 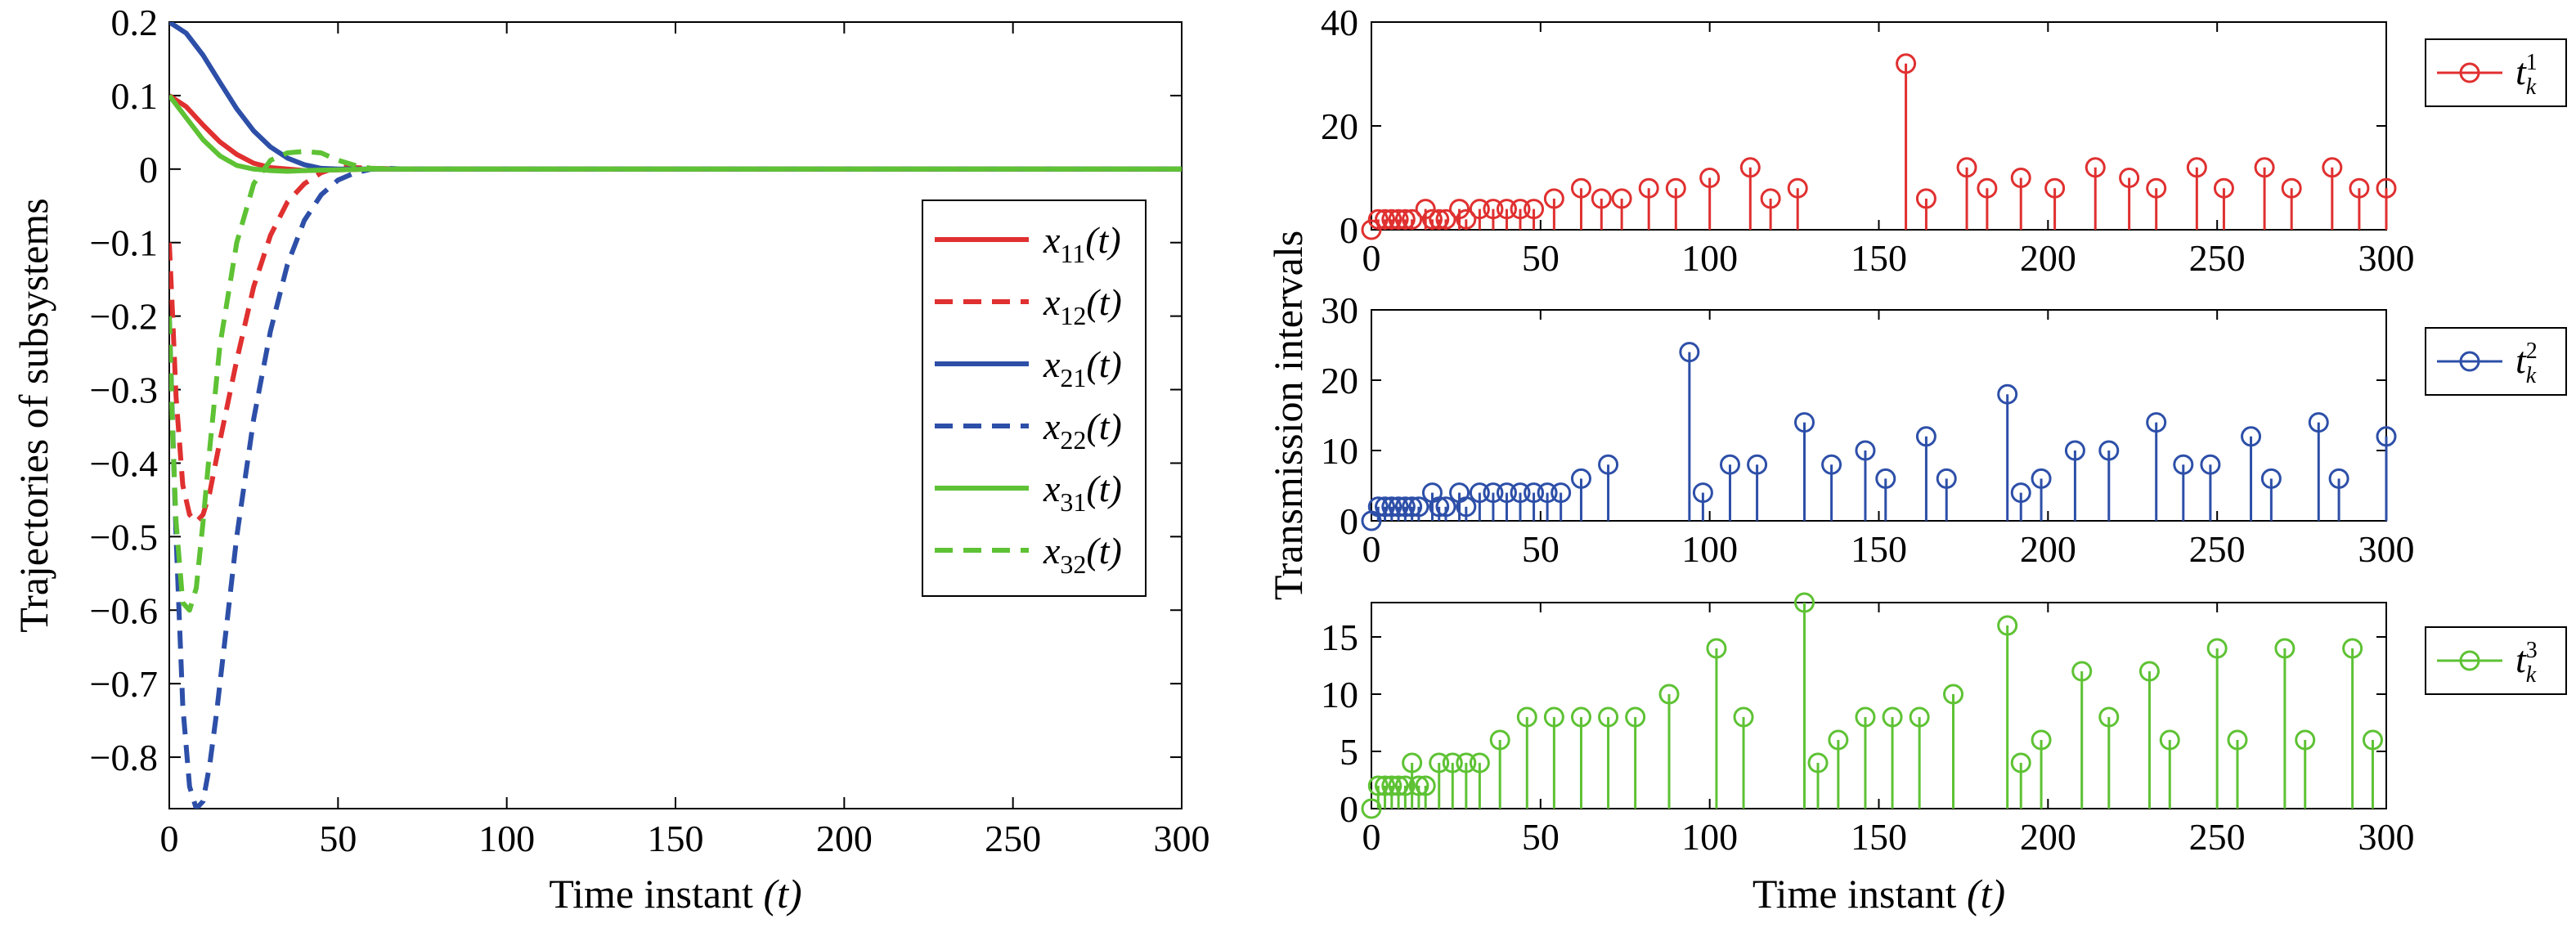 I want to click on legend-swatch-marker, so click(x=2469, y=660).